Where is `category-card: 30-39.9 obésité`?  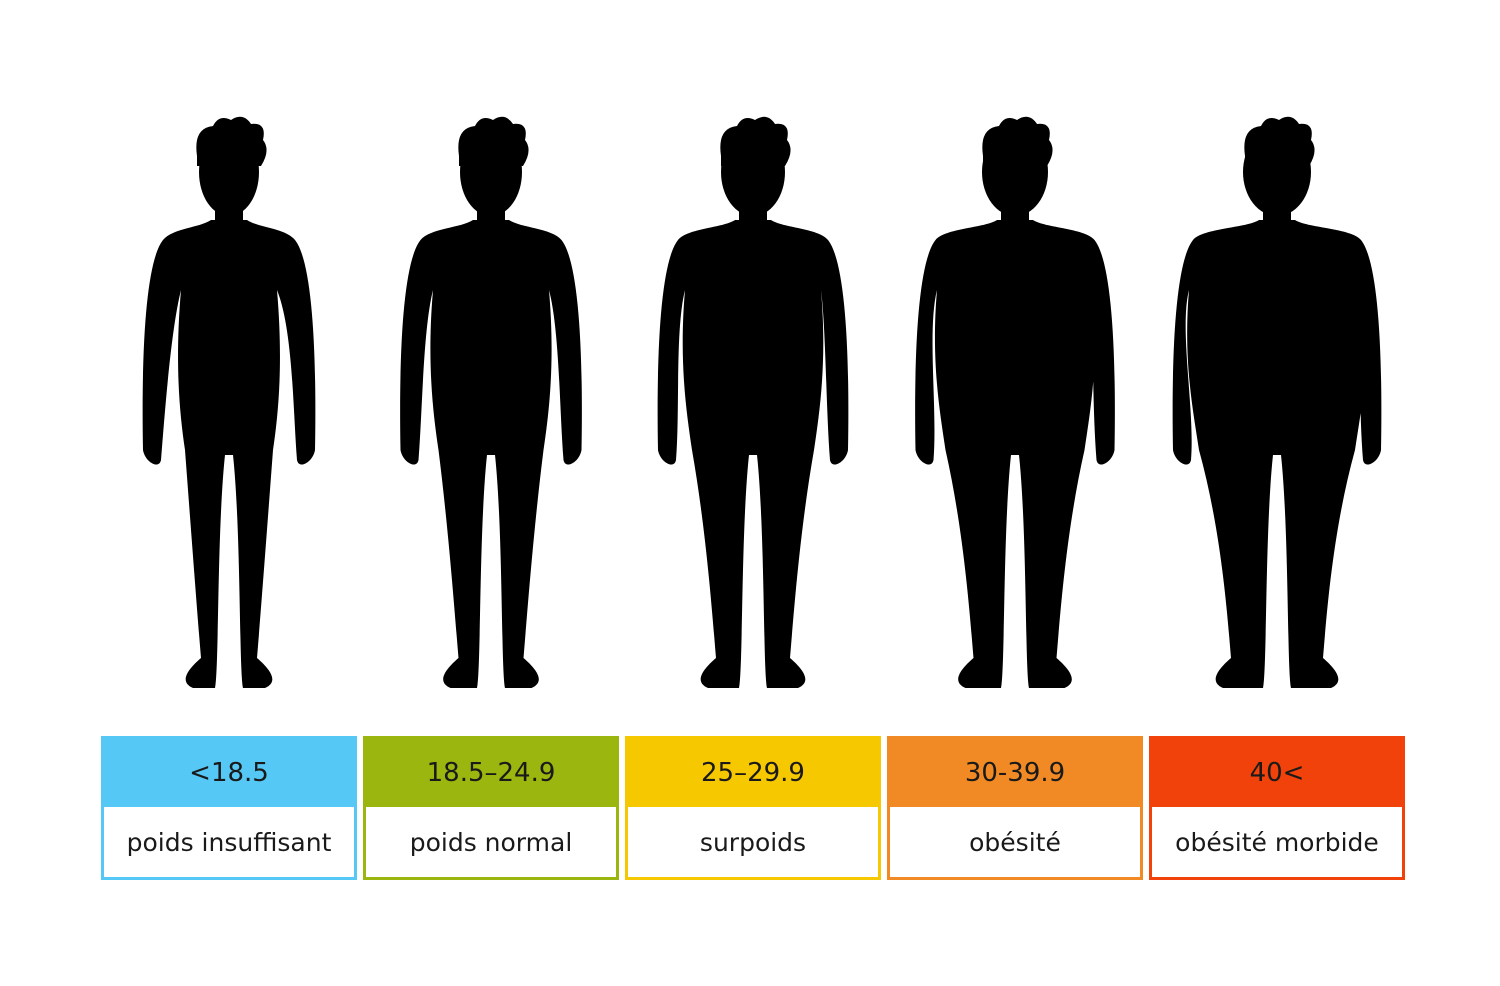
category-card: 30-39.9 obésité is located at coordinates (1015, 808).